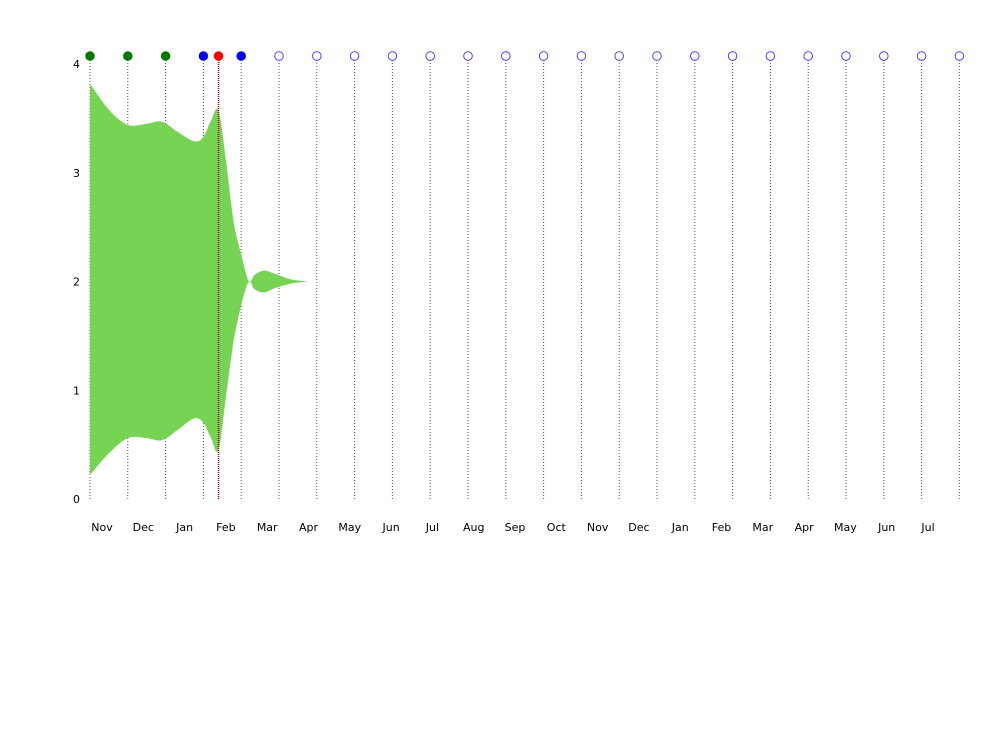 This screenshot has width=1000, height=744. Describe the element at coordinates (184, 527) in the screenshot. I see `x-tick-label-2: Jan` at that location.